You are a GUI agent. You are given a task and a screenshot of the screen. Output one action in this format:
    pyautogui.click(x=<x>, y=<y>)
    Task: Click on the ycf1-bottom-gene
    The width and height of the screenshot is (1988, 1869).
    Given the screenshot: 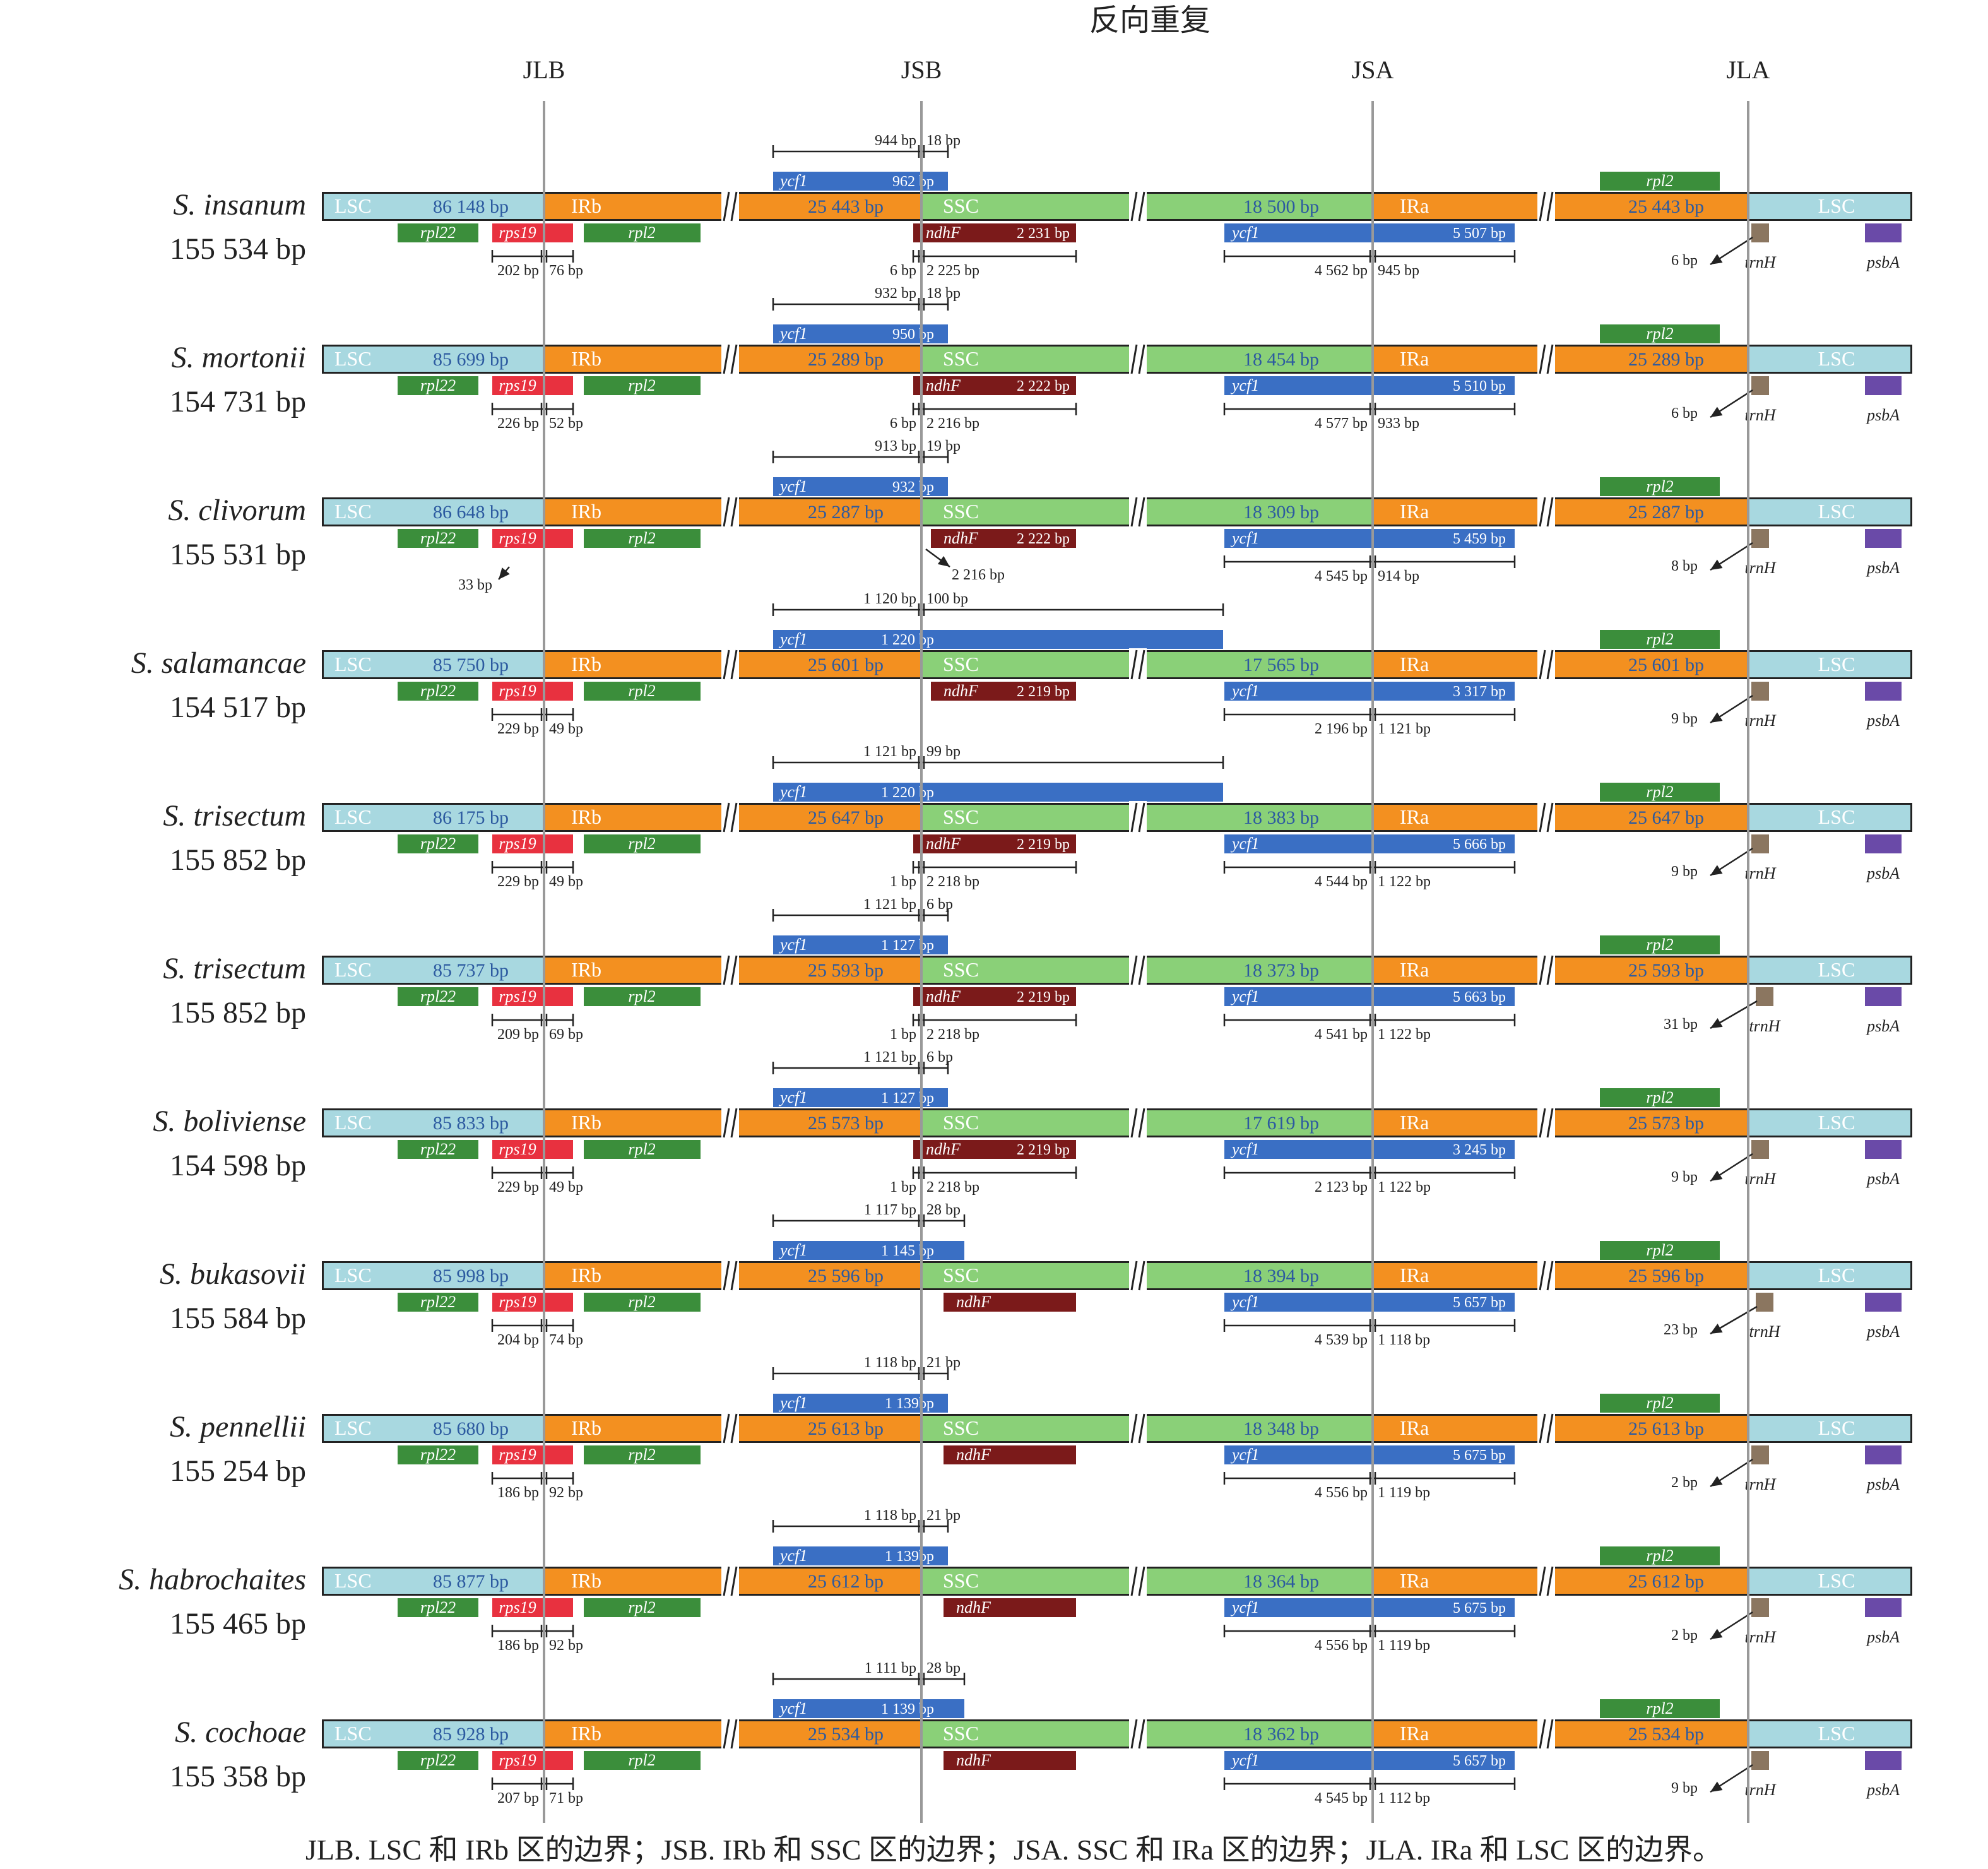 What is the action you would take?
    pyautogui.click(x=1369, y=1302)
    